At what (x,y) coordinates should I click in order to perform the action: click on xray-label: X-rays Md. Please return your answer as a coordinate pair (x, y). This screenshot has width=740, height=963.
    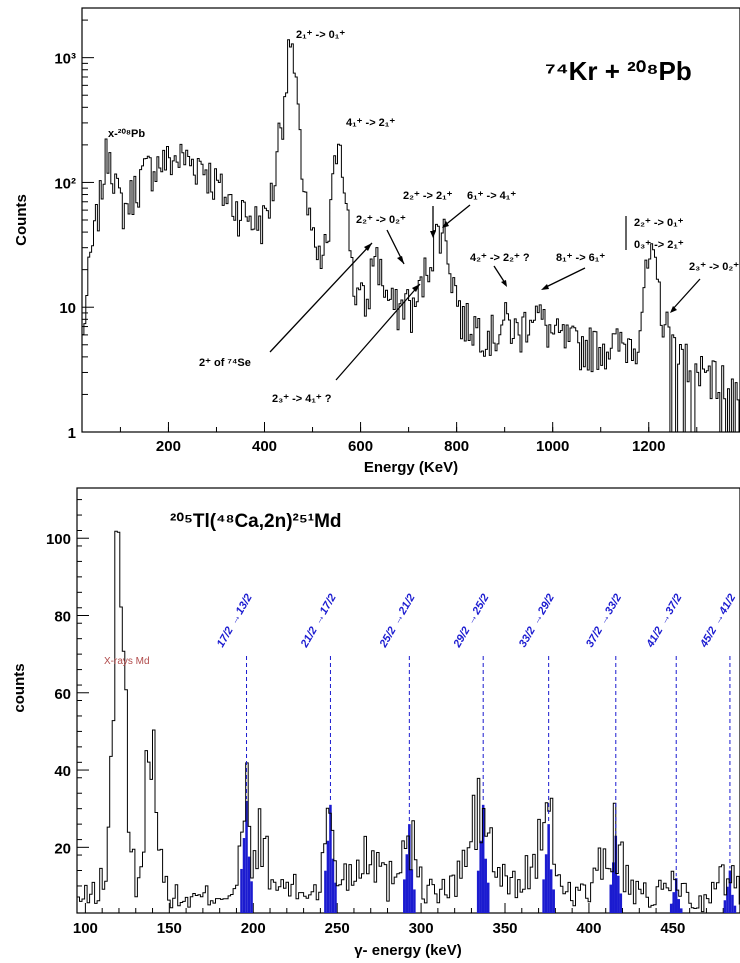
    Looking at the image, I should click on (127, 661).